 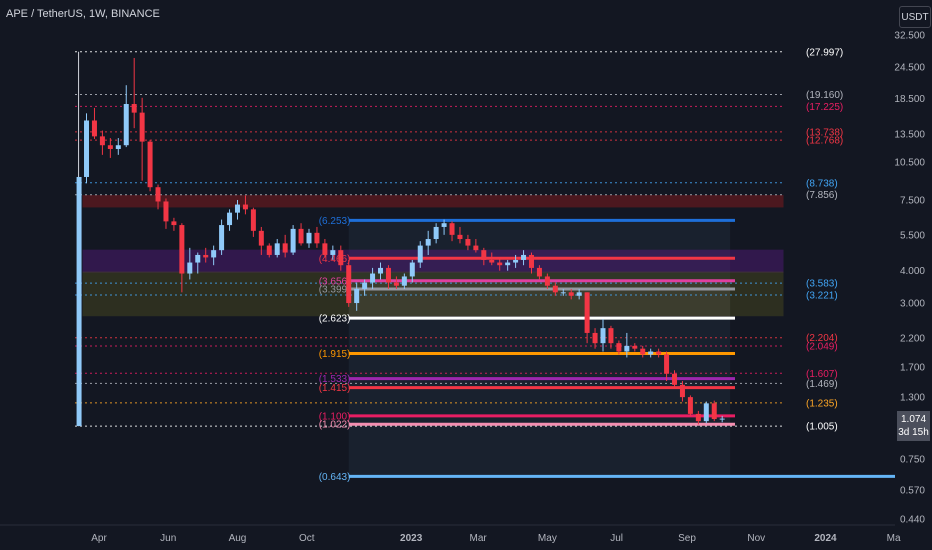 What do you see at coordinates (616, 538) in the screenshot?
I see `x-tick-label: Jul` at bounding box center [616, 538].